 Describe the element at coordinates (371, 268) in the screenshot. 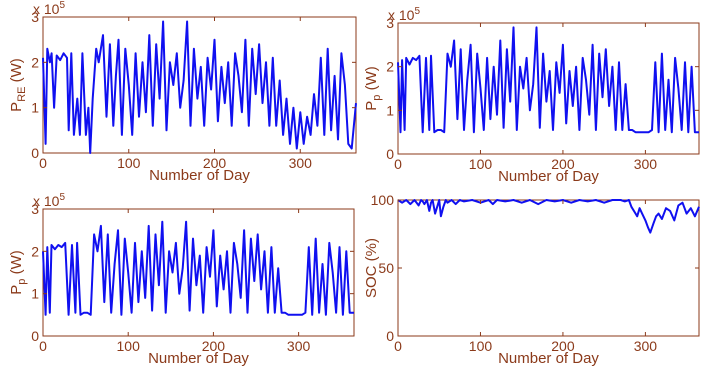

I see `y-axis-label: SOC (%)` at that location.